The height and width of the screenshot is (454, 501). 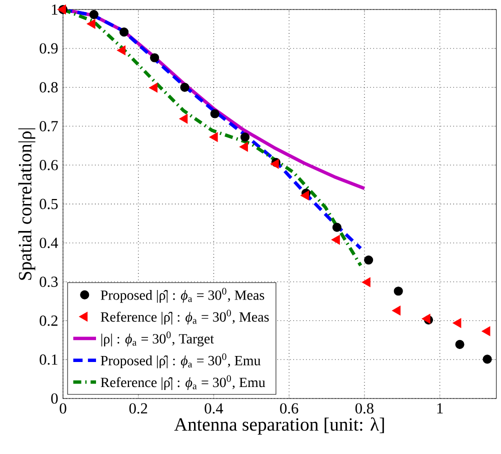 I want to click on legend-label: Proposed |ρ̂| : ϕ$_{a}$ = 30$^{0}$, Meas, so click(x=182, y=296).